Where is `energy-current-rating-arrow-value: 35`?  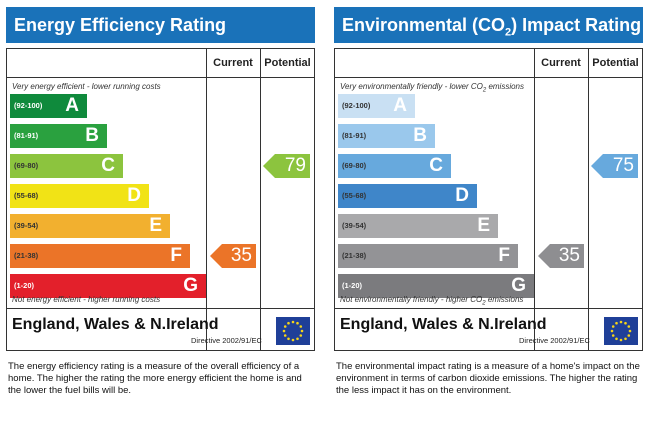
energy-current-rating-arrow-value: 35 is located at coordinates (241, 255).